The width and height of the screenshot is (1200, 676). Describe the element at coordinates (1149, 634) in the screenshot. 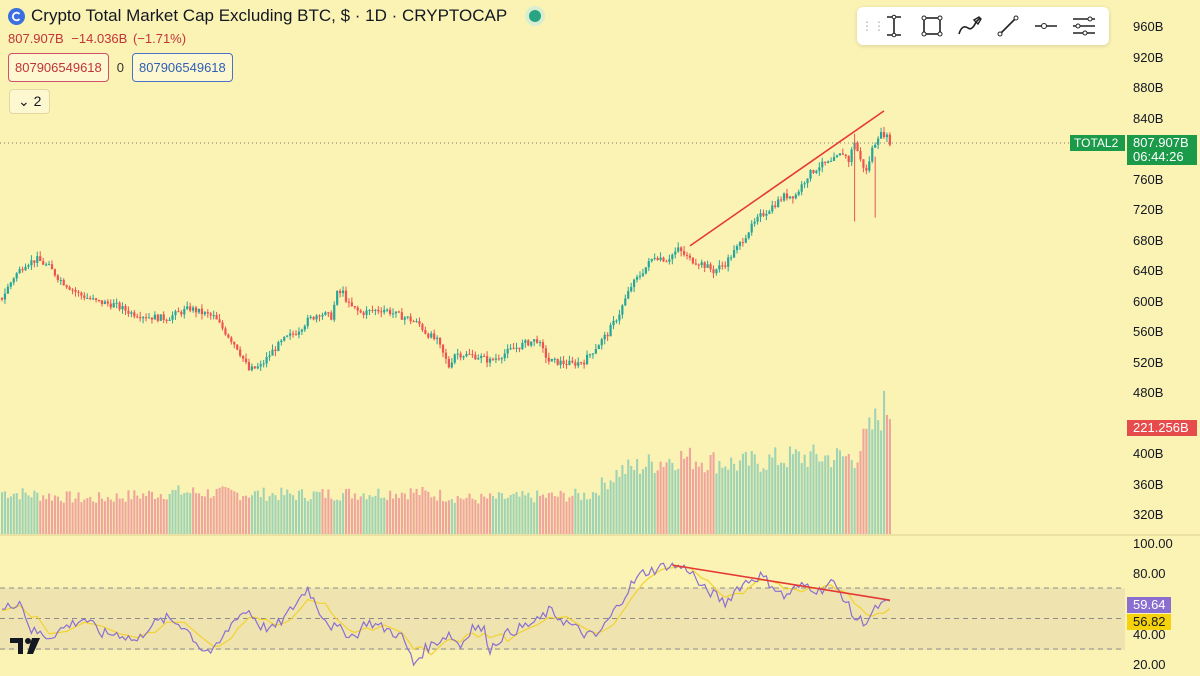

I see `rsi-tick-label: 40.00` at that location.